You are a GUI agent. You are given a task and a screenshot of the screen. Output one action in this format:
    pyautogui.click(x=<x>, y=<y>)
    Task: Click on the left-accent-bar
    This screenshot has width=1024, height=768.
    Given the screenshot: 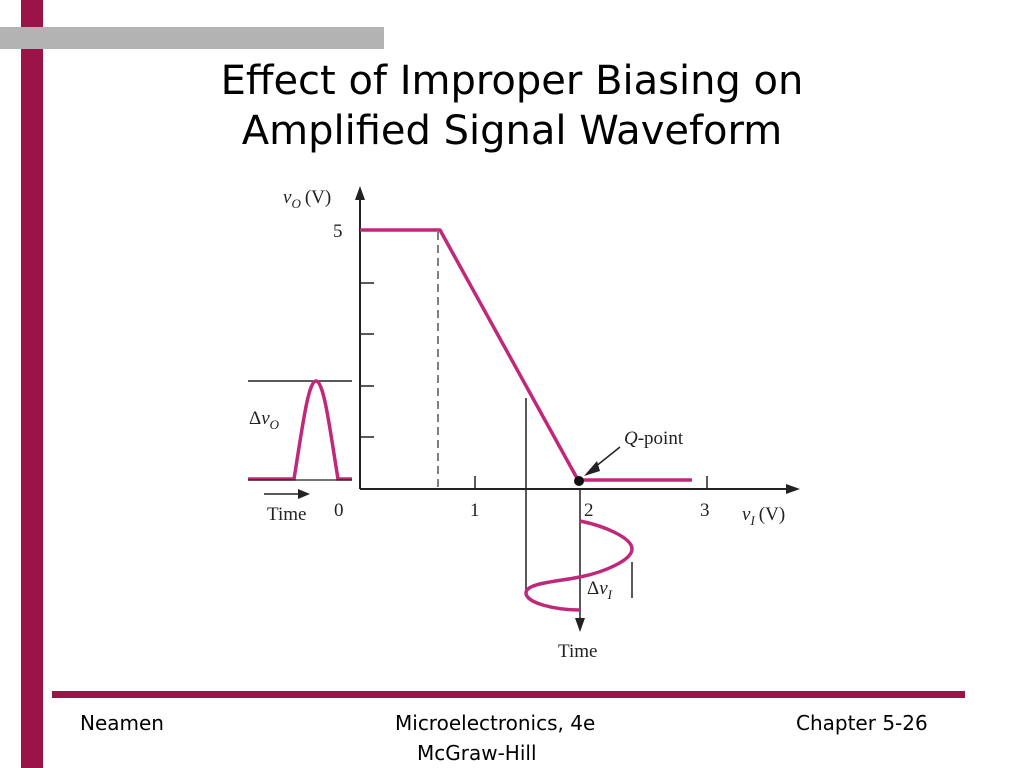 What is the action you would take?
    pyautogui.click(x=32, y=384)
    